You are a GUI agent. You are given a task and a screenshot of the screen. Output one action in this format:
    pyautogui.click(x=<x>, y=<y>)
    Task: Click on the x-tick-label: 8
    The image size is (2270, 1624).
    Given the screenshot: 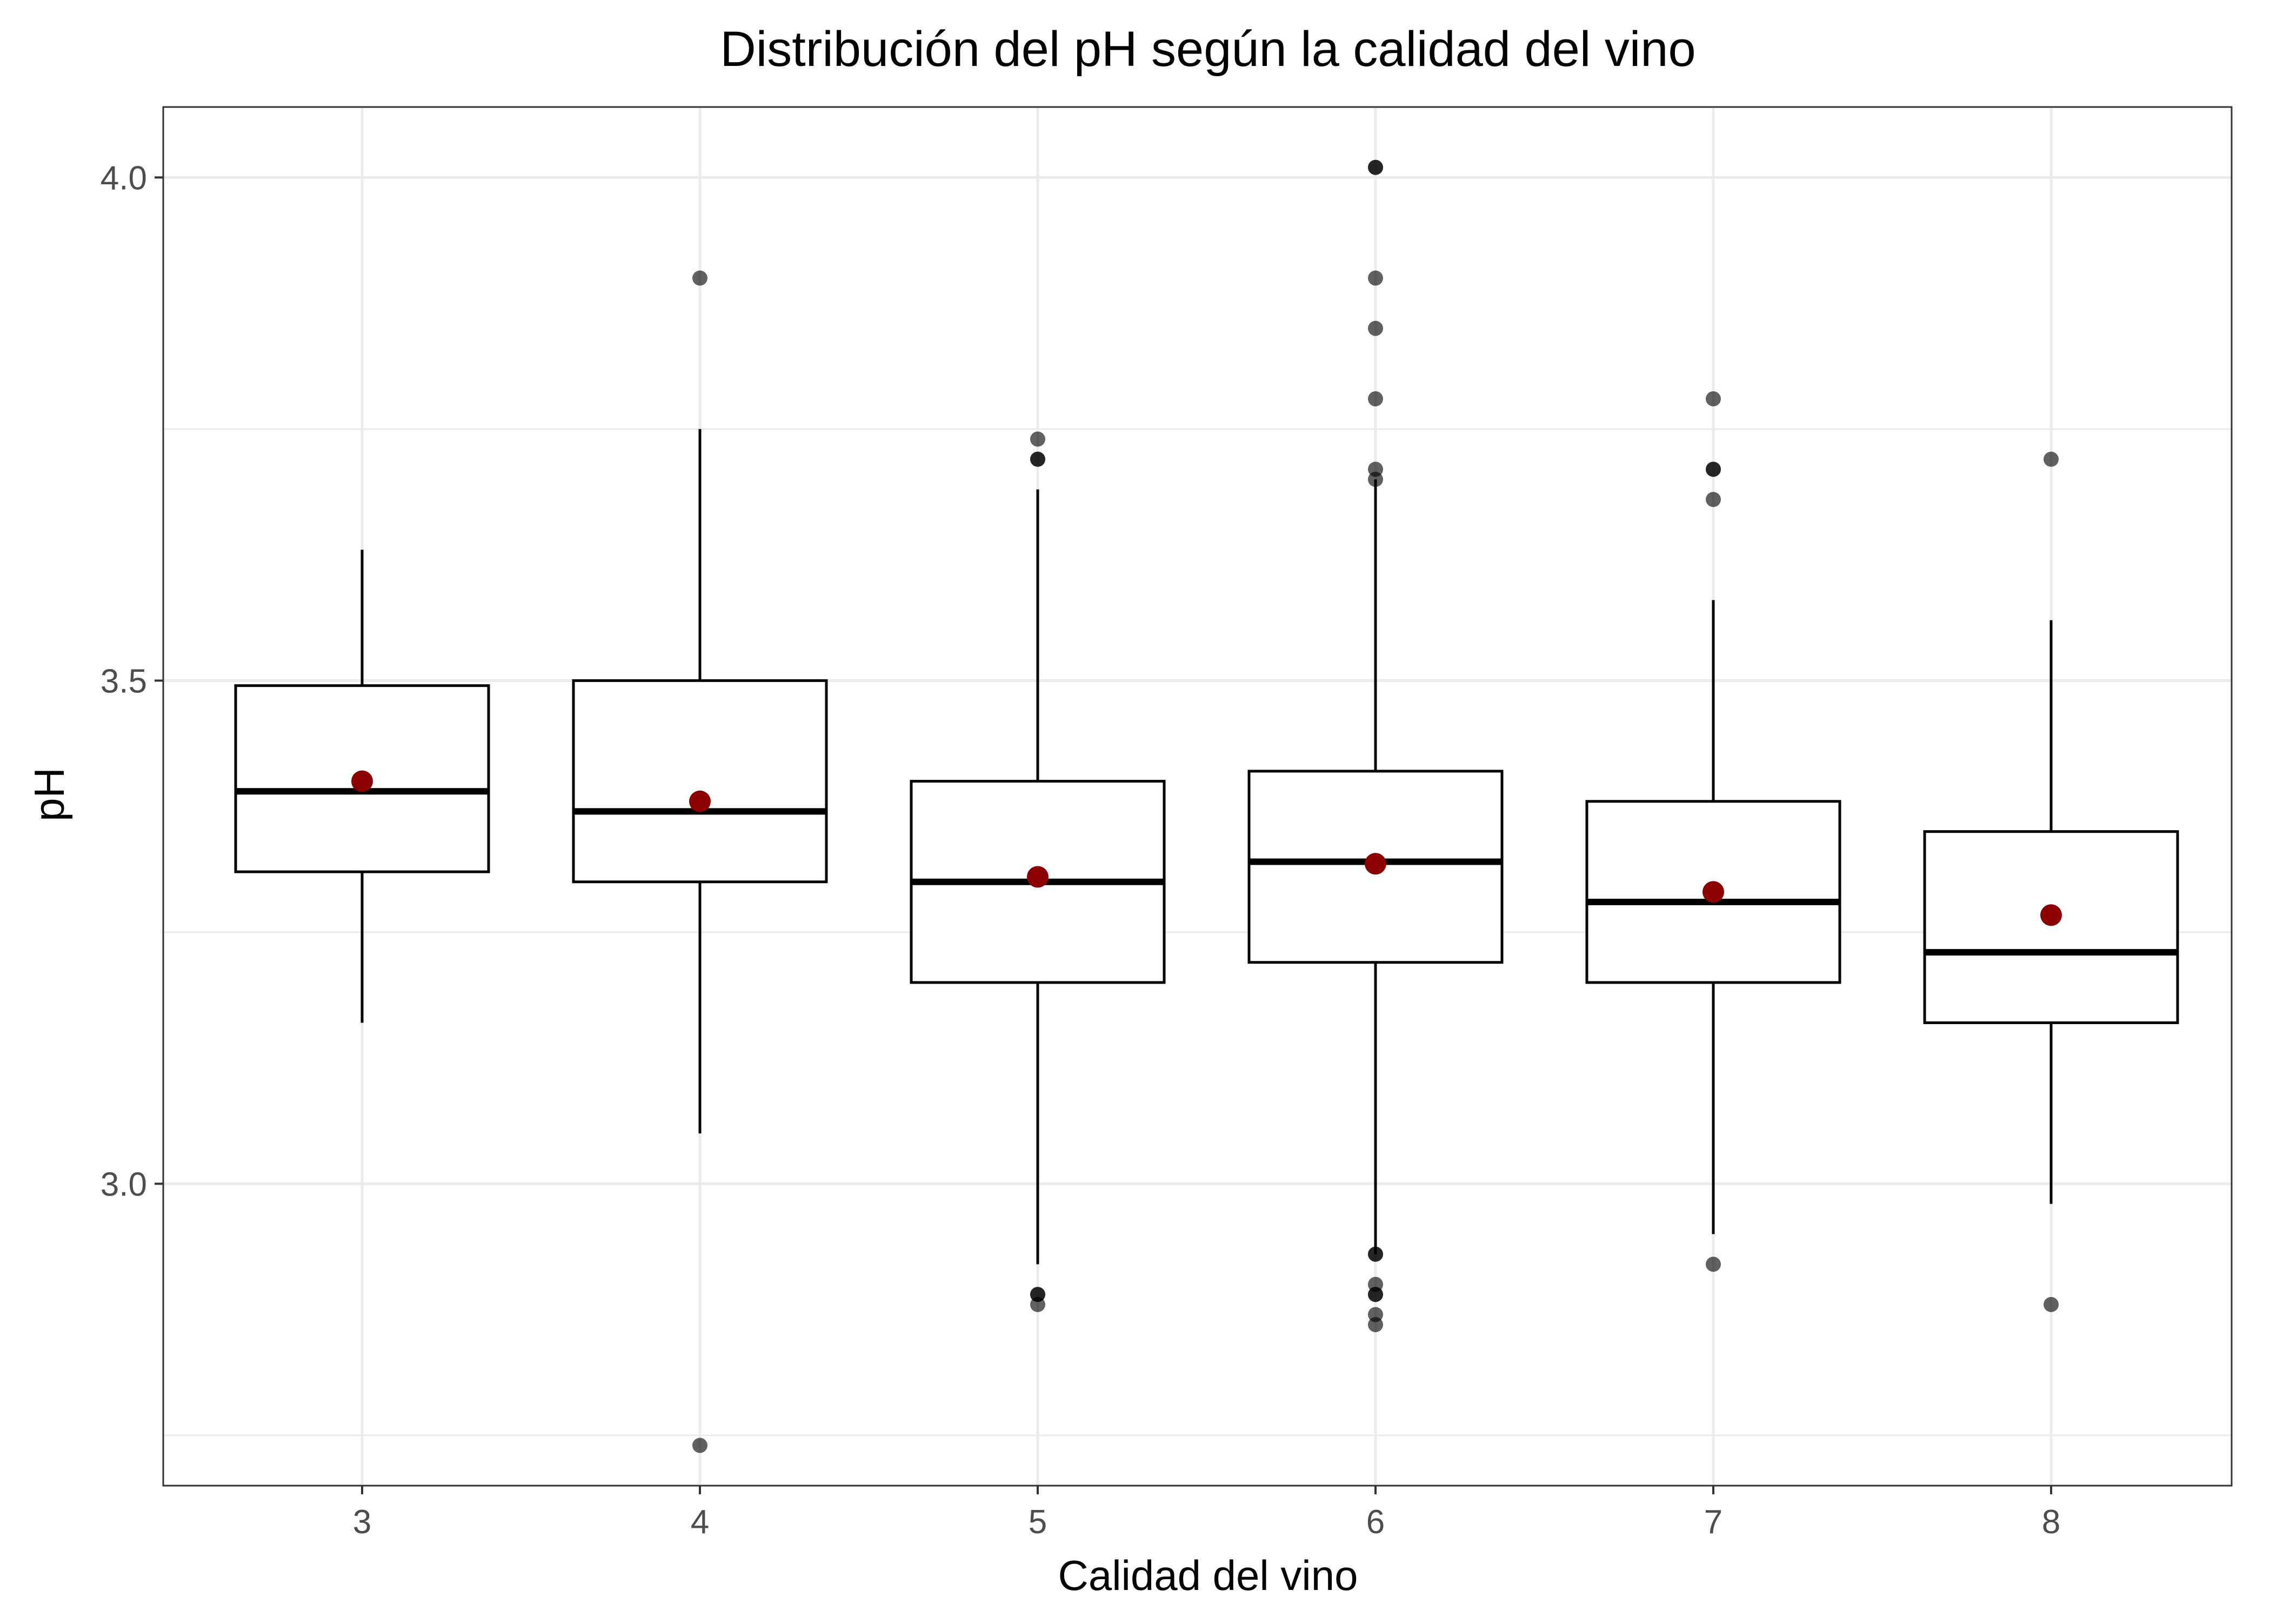 What is the action you would take?
    pyautogui.click(x=2051, y=1522)
    